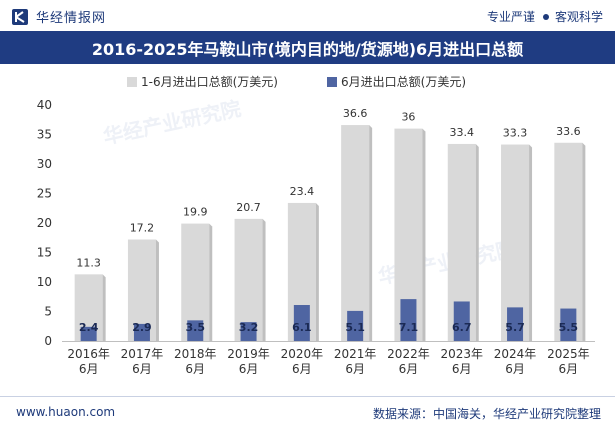  What do you see at coordinates (510, 17) in the screenshot?
I see `tagline-left: 专业严谨` at bounding box center [510, 17].